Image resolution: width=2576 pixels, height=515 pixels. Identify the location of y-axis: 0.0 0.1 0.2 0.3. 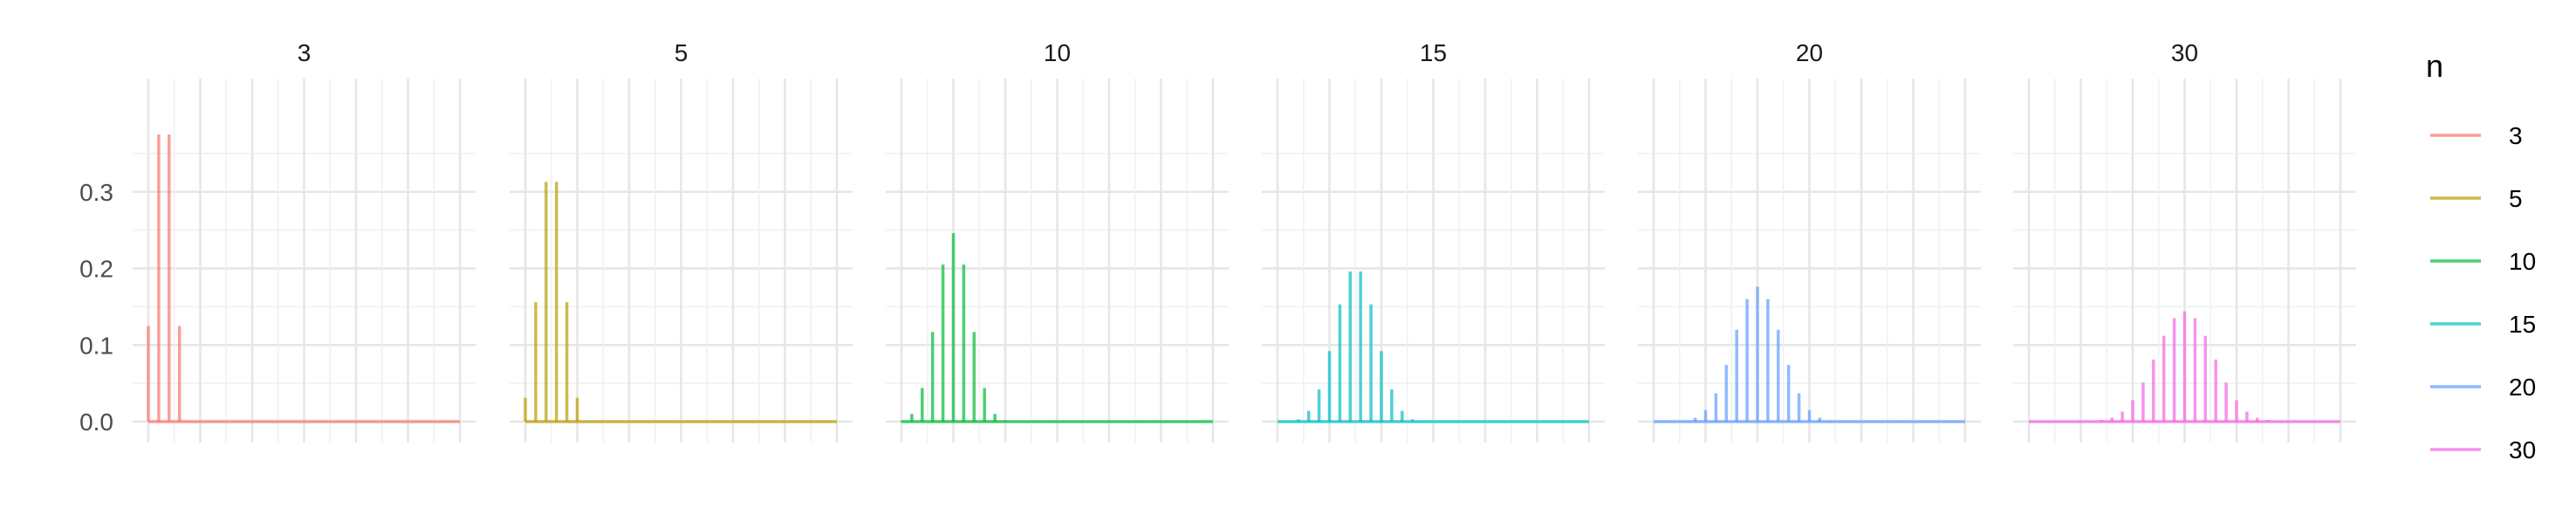
(96, 307).